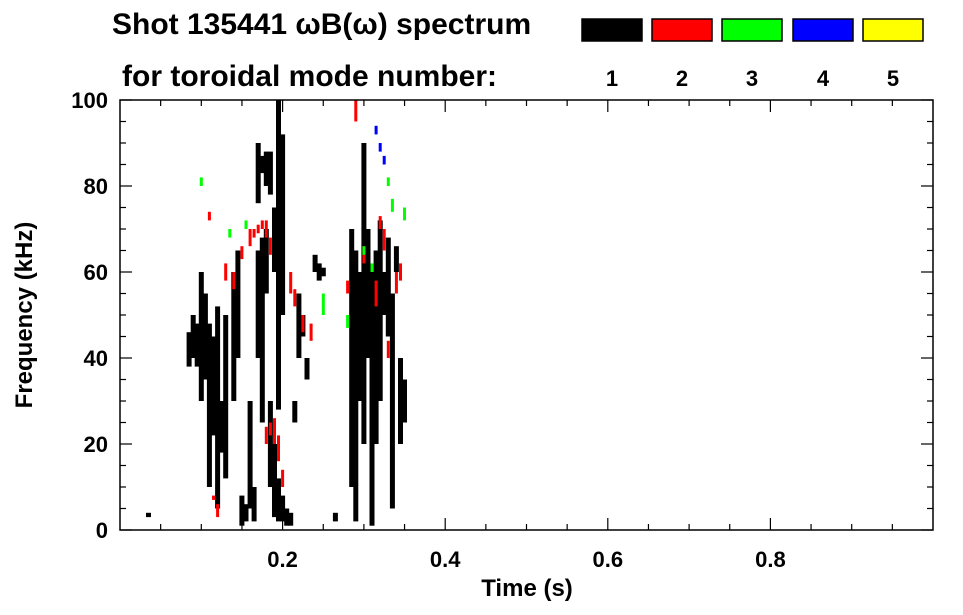 This screenshot has width=963, height=615. I want to click on legend-label-2: 2, so click(682, 78).